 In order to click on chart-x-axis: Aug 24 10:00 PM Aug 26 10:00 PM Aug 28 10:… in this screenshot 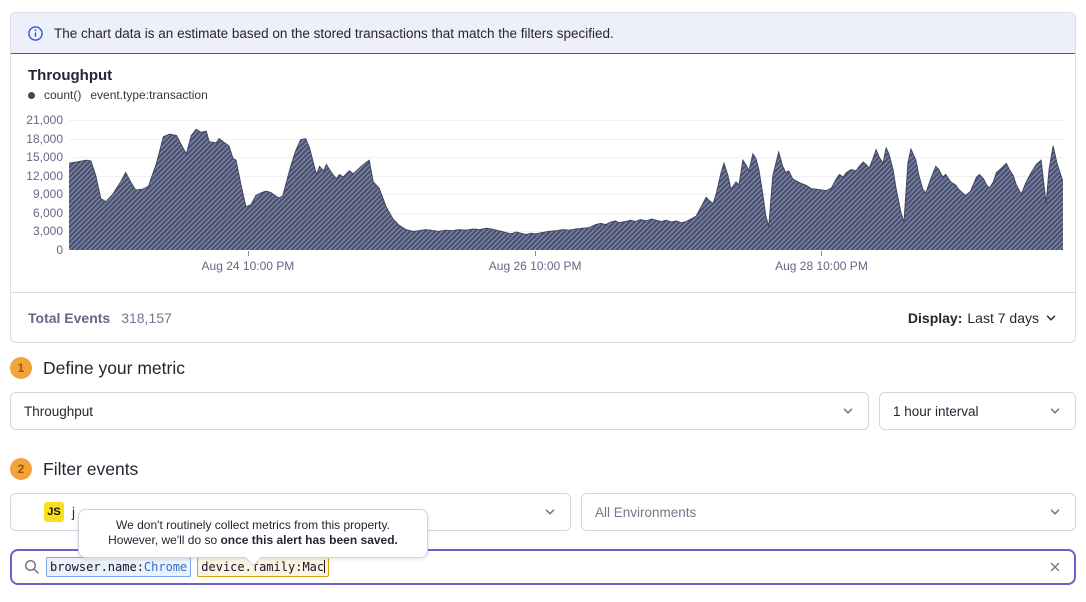, I will do `click(566, 266)`.